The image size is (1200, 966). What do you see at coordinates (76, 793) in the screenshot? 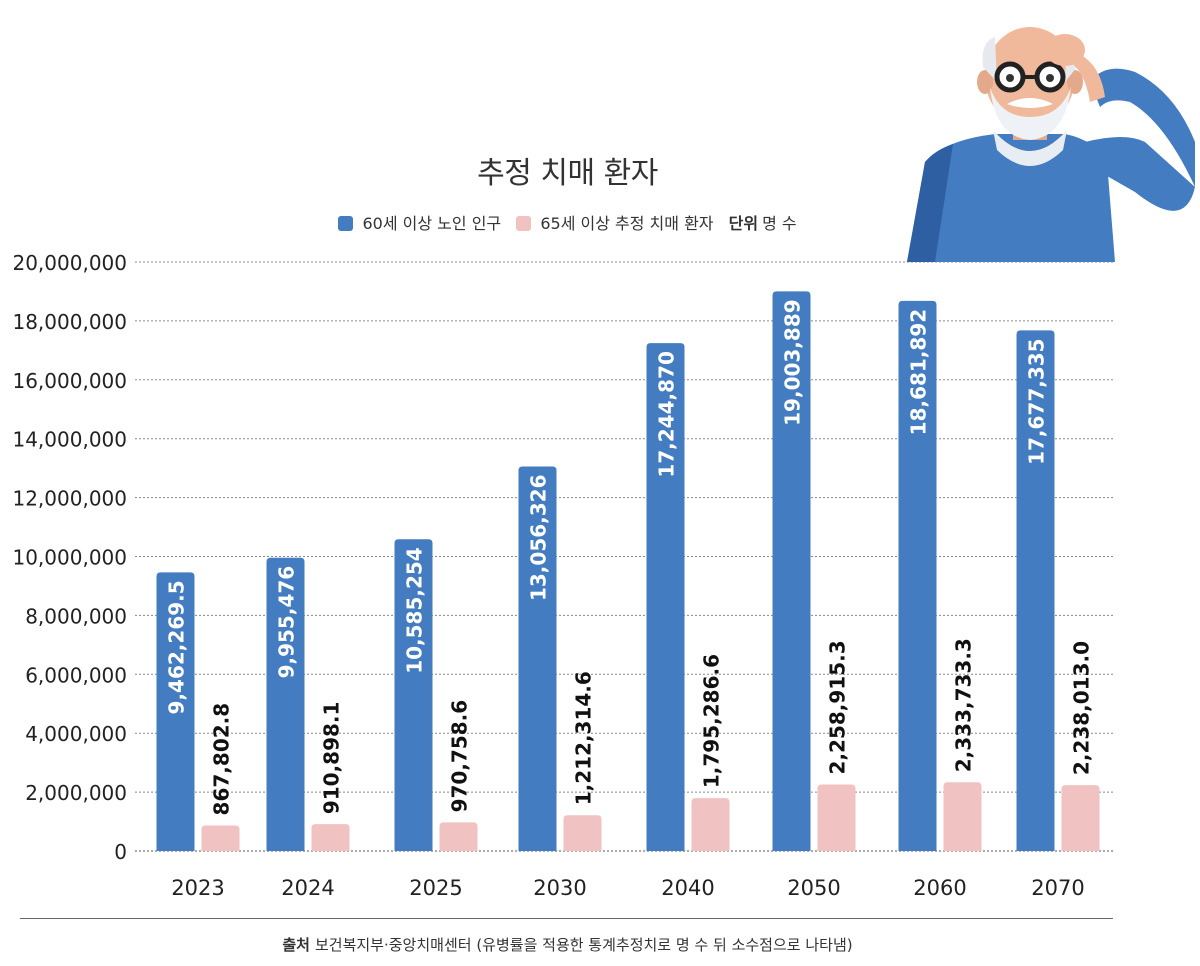
I see `y-tick-label: 2,000,000` at bounding box center [76, 793].